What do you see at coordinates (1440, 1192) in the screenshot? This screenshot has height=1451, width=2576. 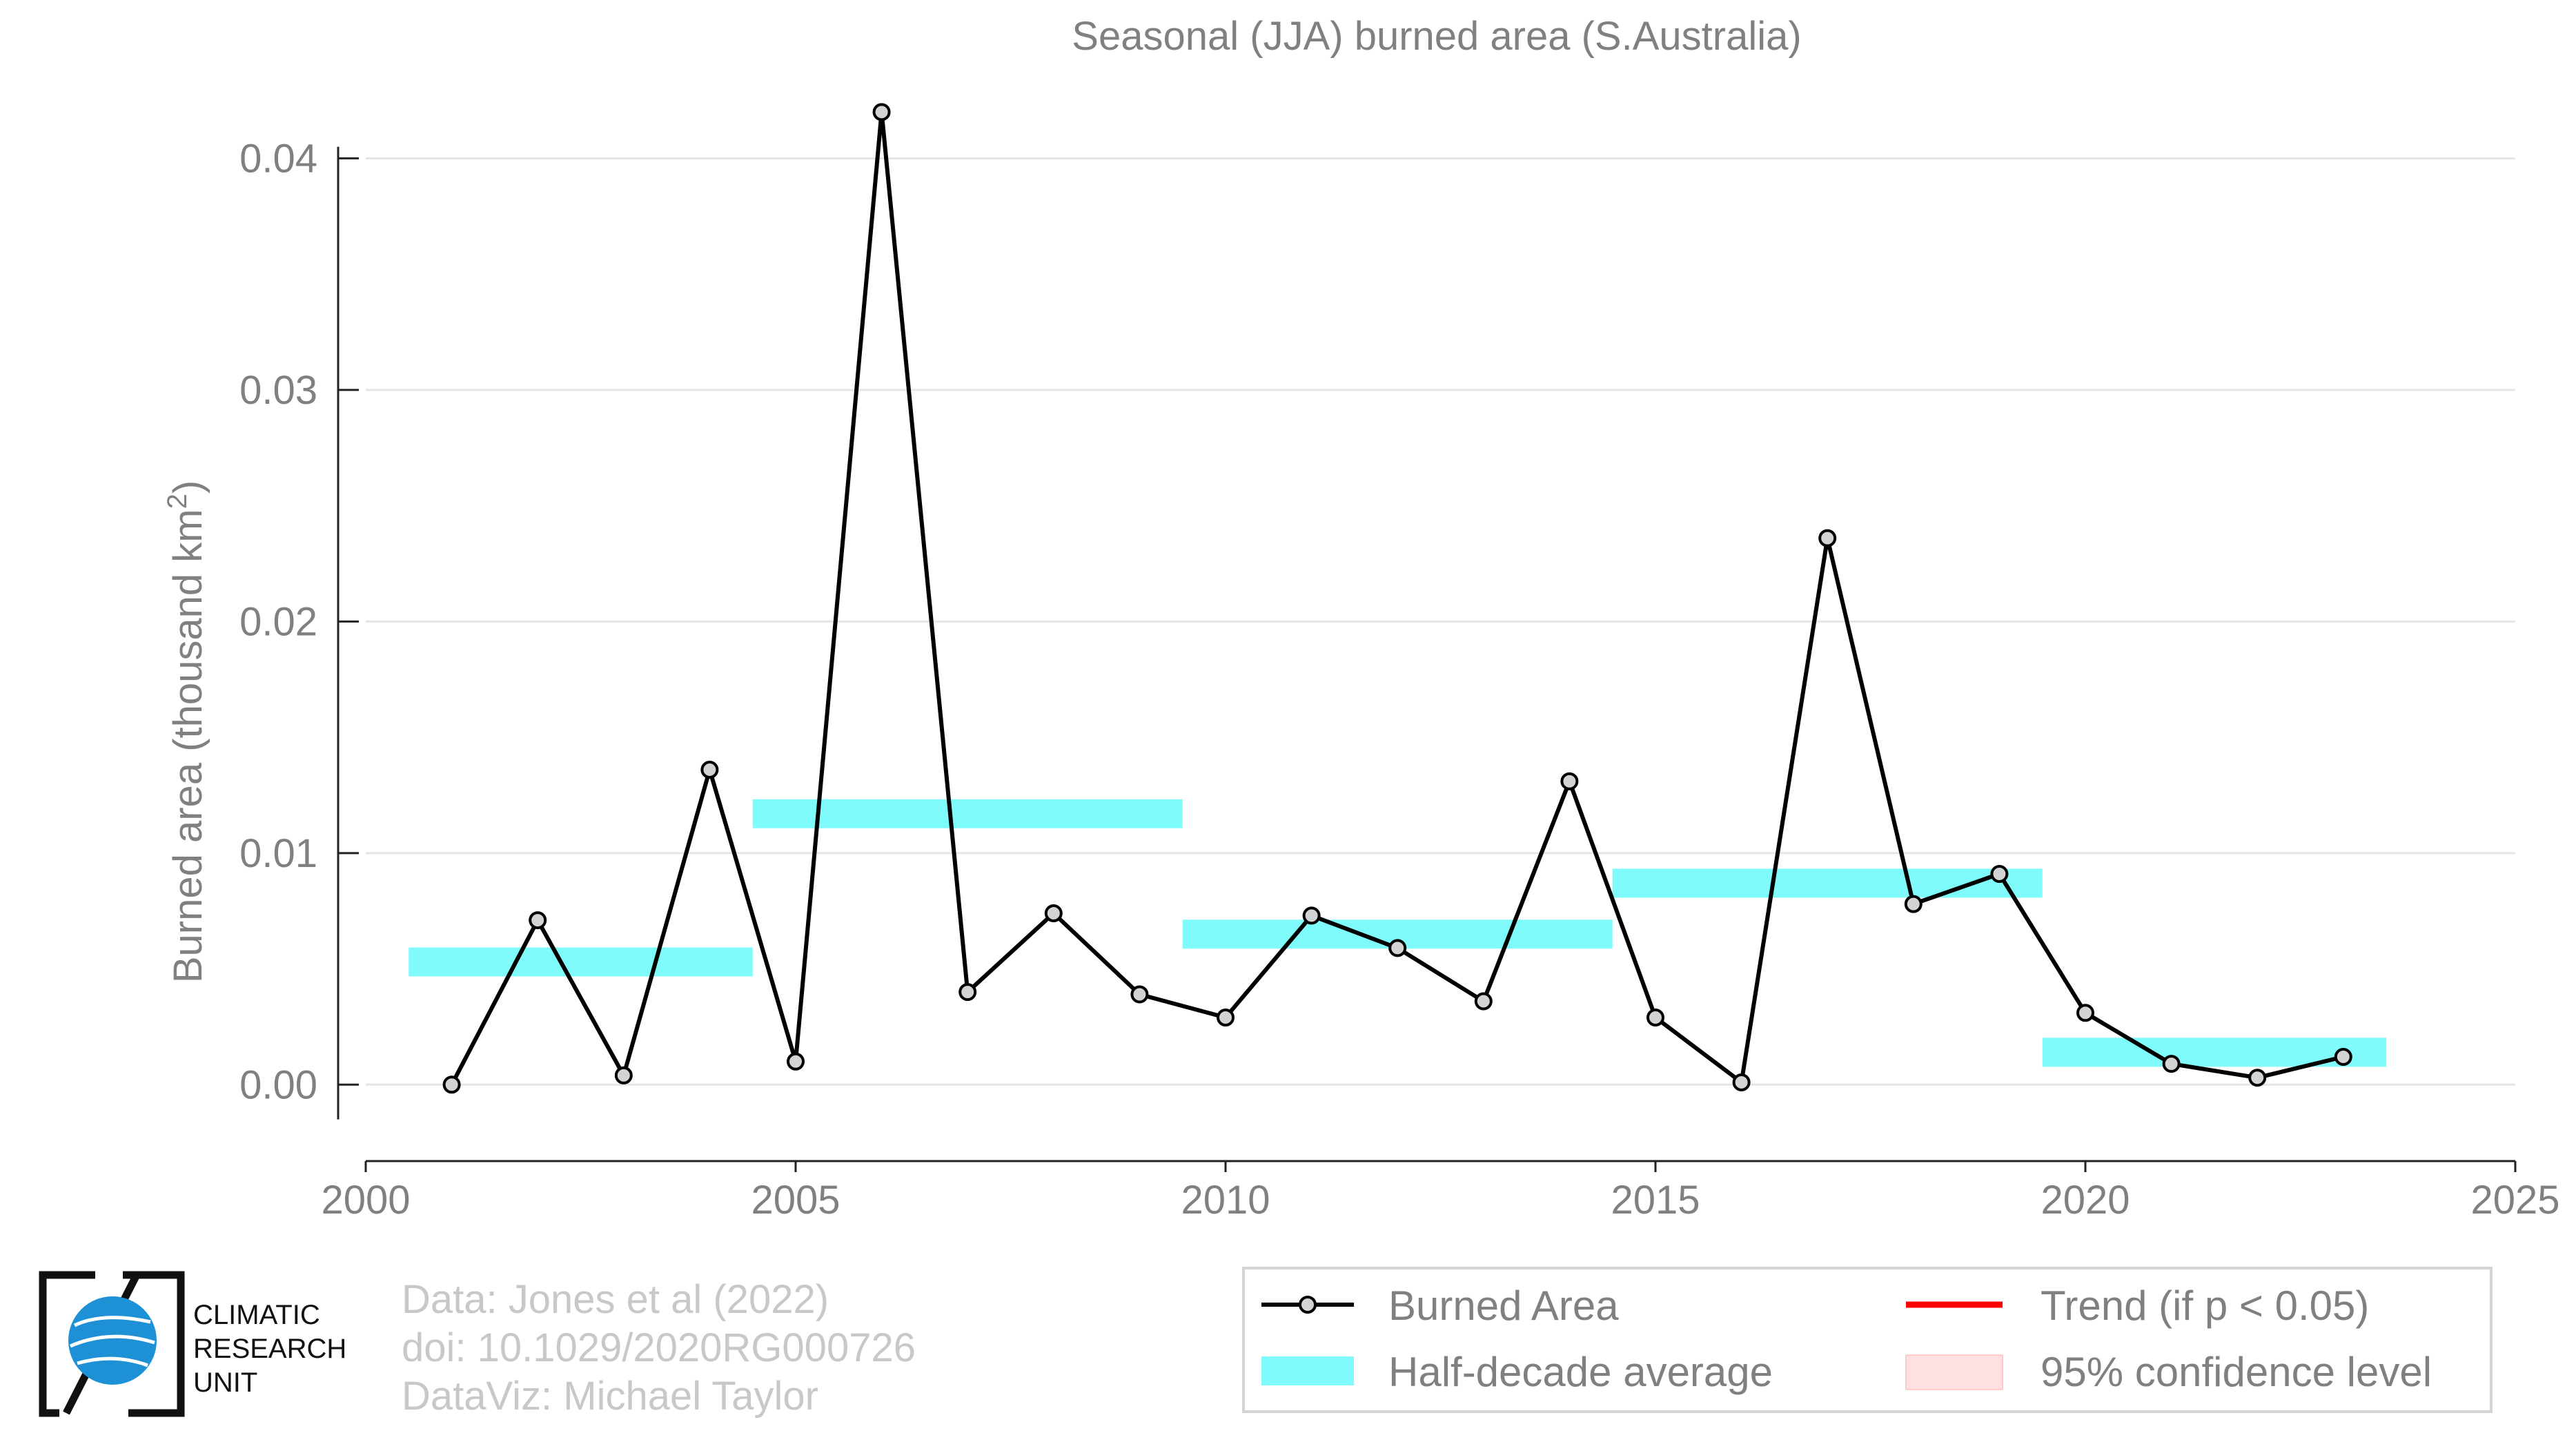 I see `x-tick-labels: 2000 2005 2010 2015 2020 2025` at bounding box center [1440, 1192].